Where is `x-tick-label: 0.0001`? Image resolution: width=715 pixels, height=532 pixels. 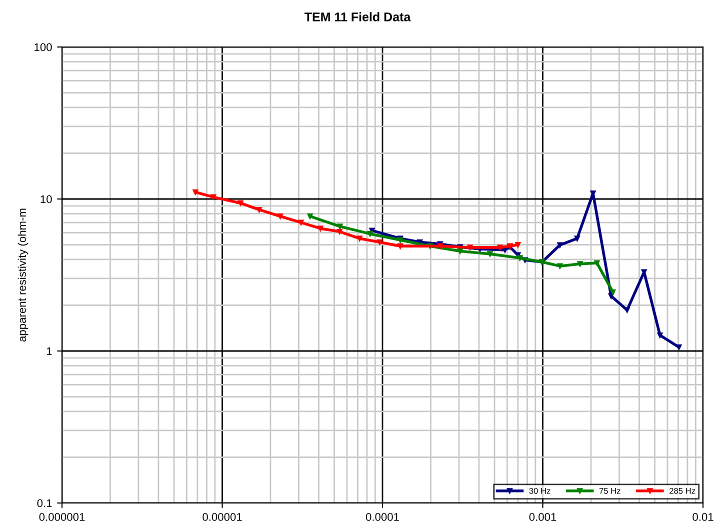
x-tick-label: 0.0001 is located at coordinates (382, 517).